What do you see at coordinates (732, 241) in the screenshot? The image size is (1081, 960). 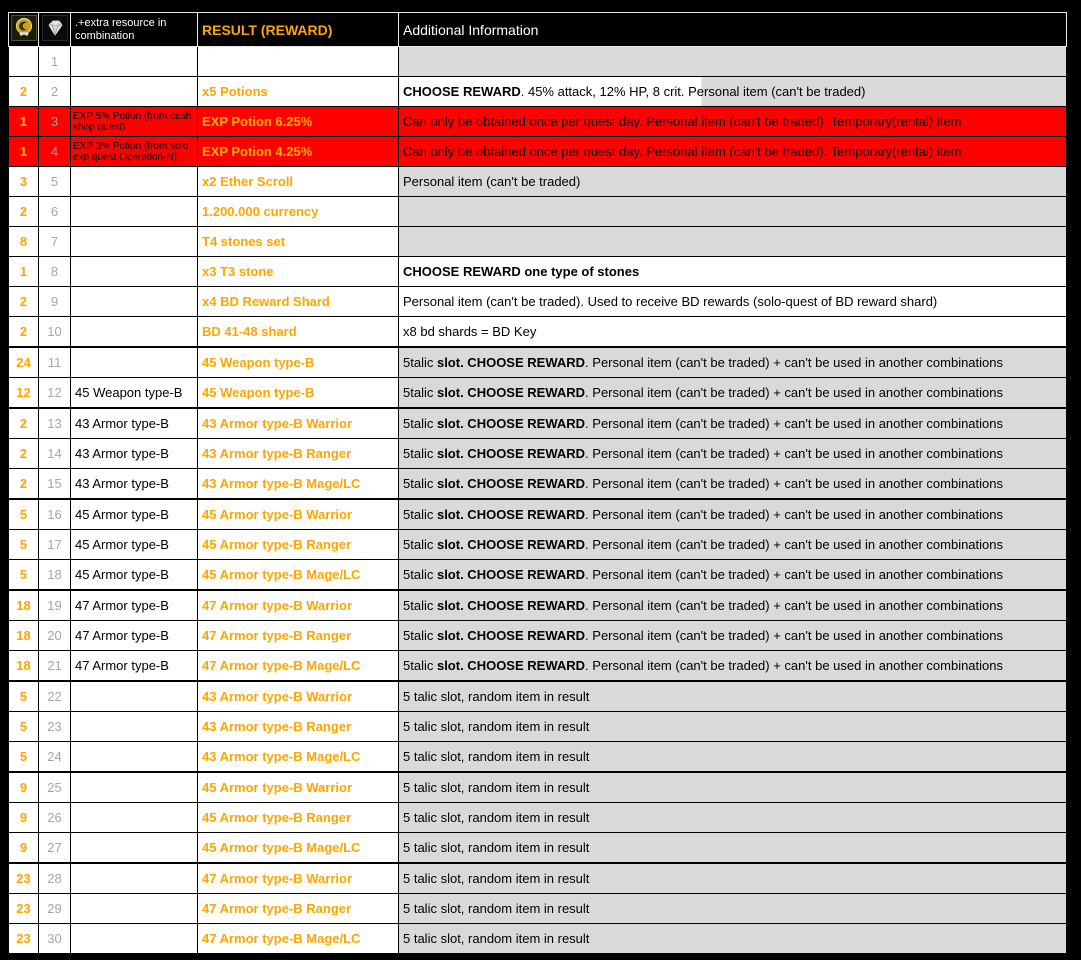 I see `additional-info-cell` at bounding box center [732, 241].